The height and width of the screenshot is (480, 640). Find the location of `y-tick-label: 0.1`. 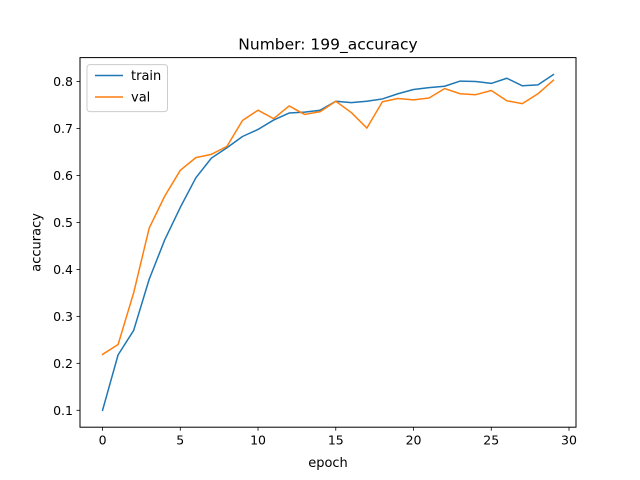

y-tick-label: 0.1 is located at coordinates (63, 410).